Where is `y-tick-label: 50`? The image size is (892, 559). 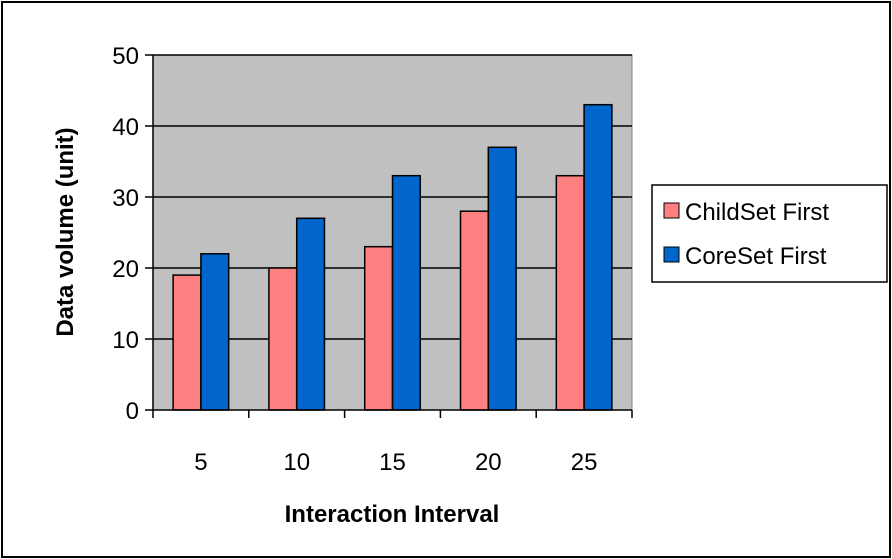 y-tick-label: 50 is located at coordinates (125, 56).